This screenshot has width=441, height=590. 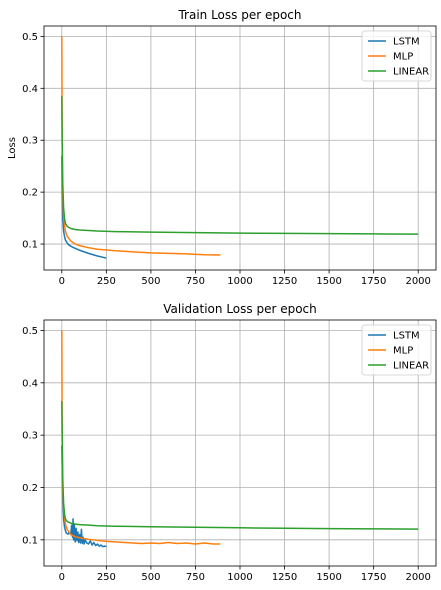 I want to click on chart-title: Train Loss per epoch, so click(x=239, y=15).